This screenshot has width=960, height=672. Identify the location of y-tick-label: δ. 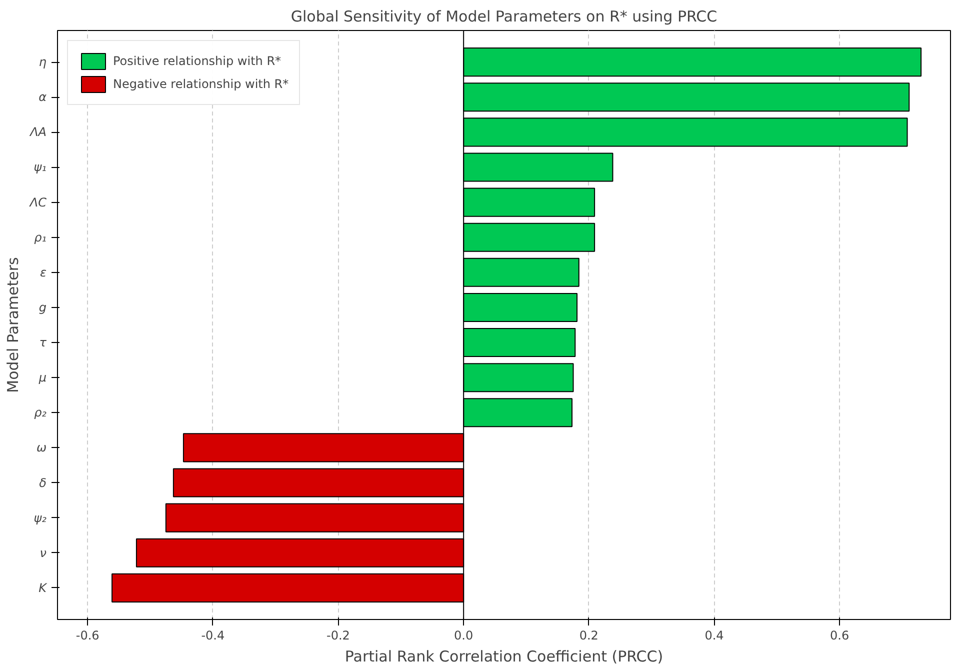
(42, 483).